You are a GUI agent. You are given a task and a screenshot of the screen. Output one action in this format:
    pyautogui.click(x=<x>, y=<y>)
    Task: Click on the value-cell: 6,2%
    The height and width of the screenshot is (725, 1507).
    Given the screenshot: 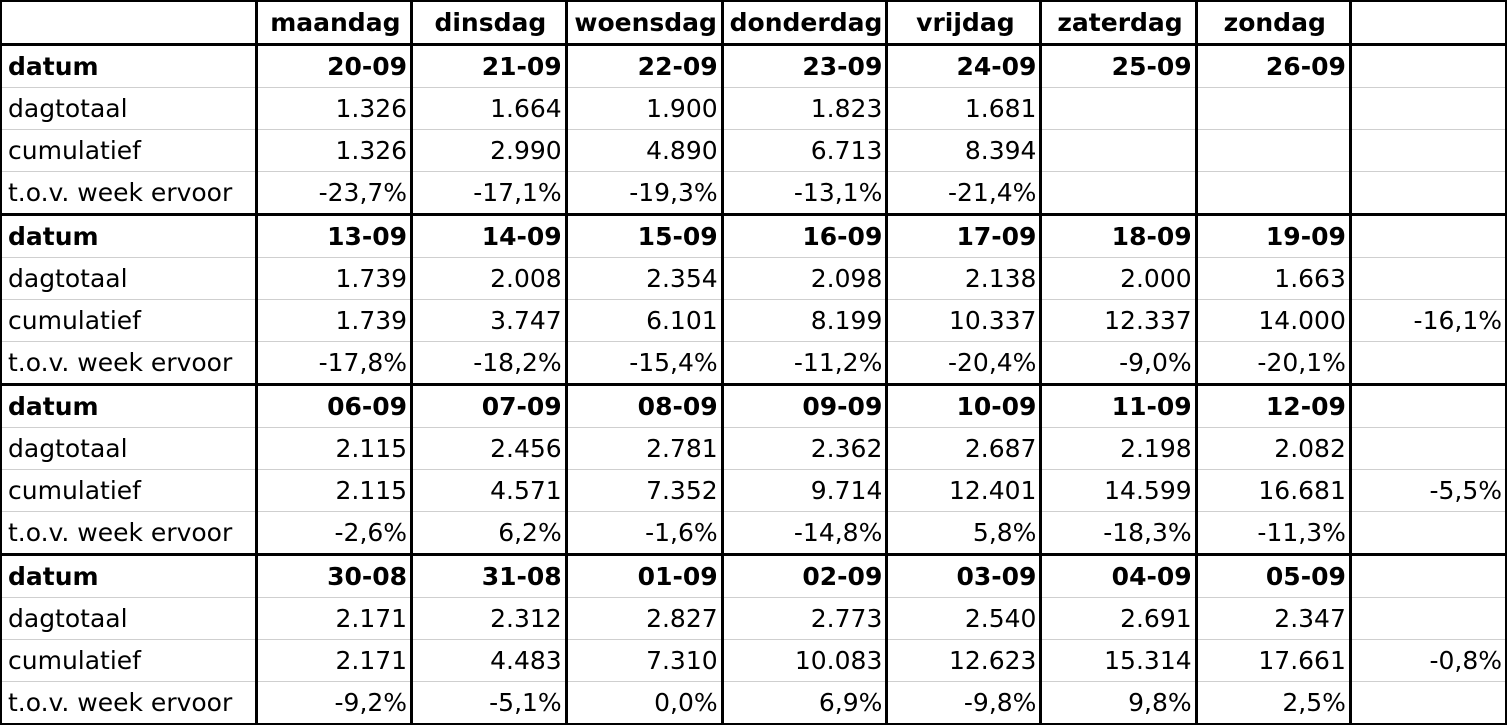 What is the action you would take?
    pyautogui.click(x=488, y=533)
    